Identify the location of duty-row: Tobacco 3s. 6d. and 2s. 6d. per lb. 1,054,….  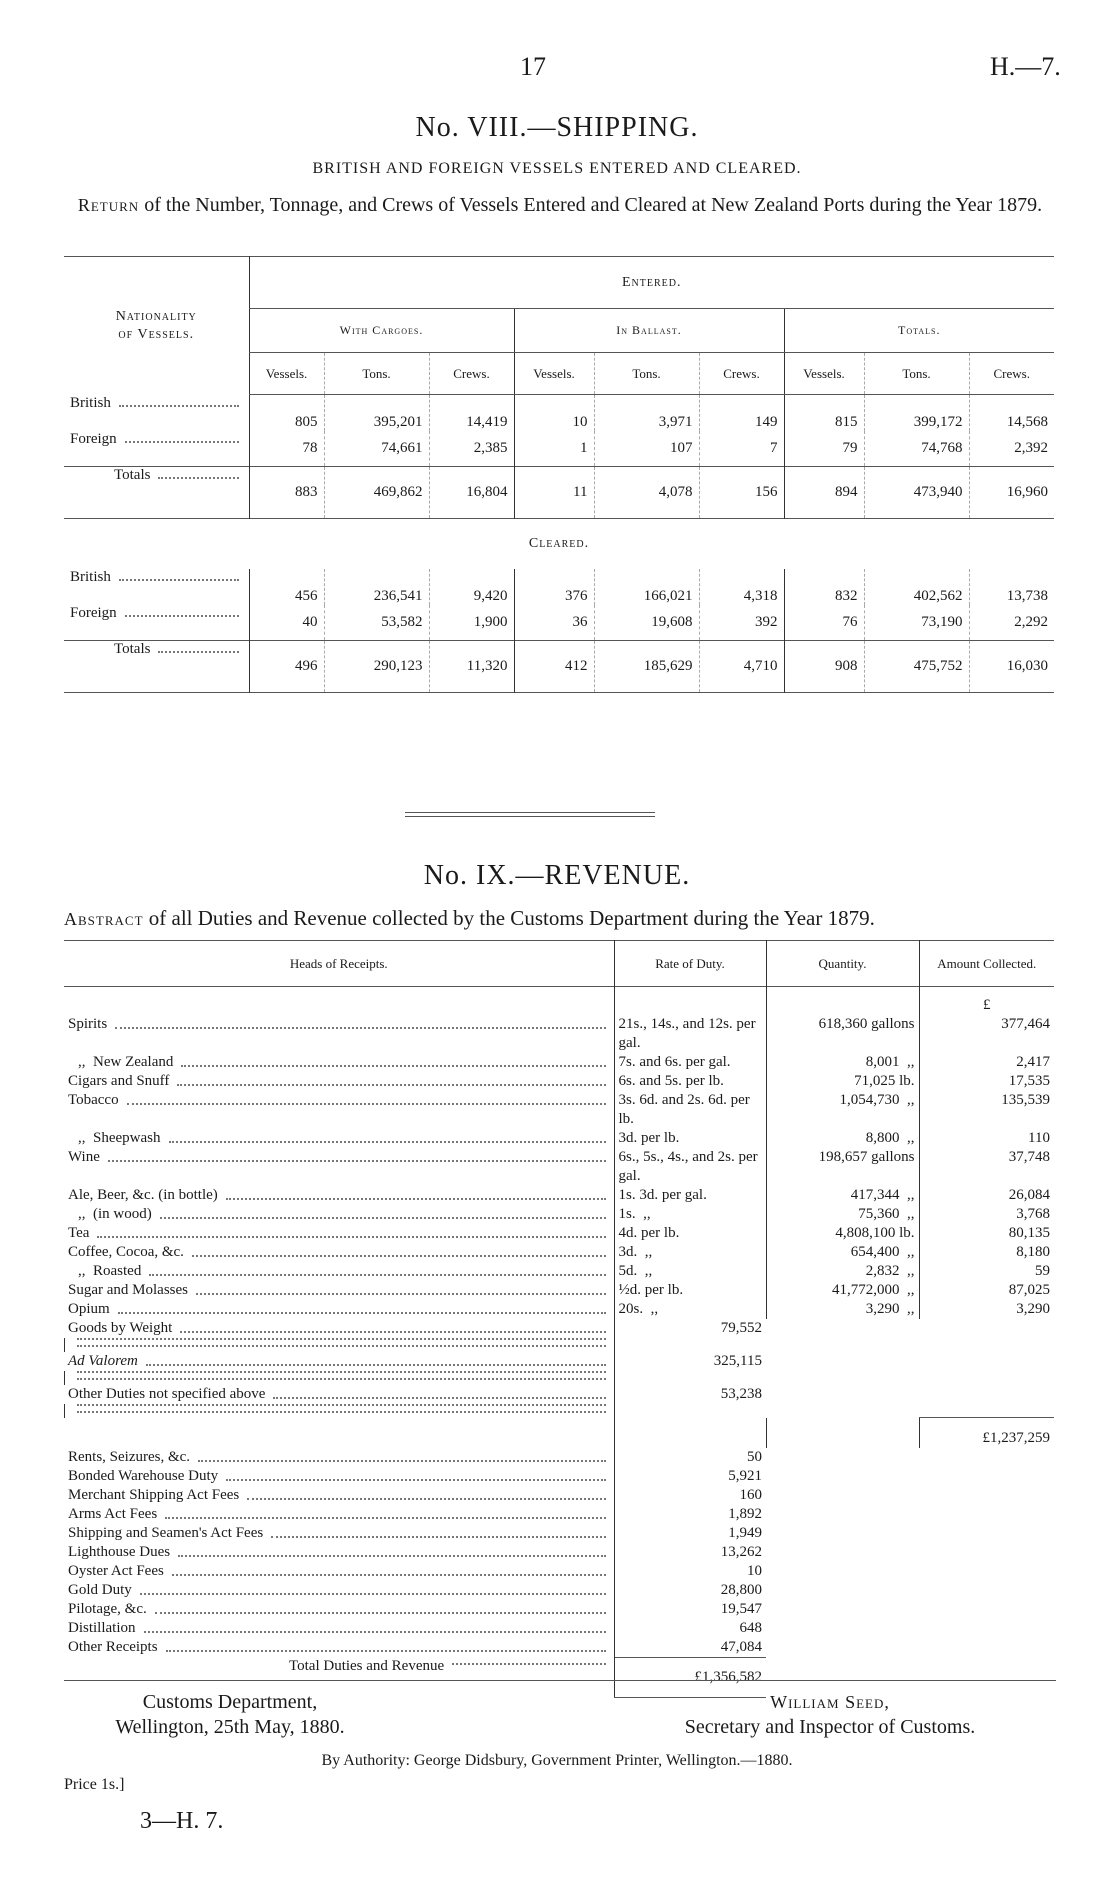
(559, 1109).